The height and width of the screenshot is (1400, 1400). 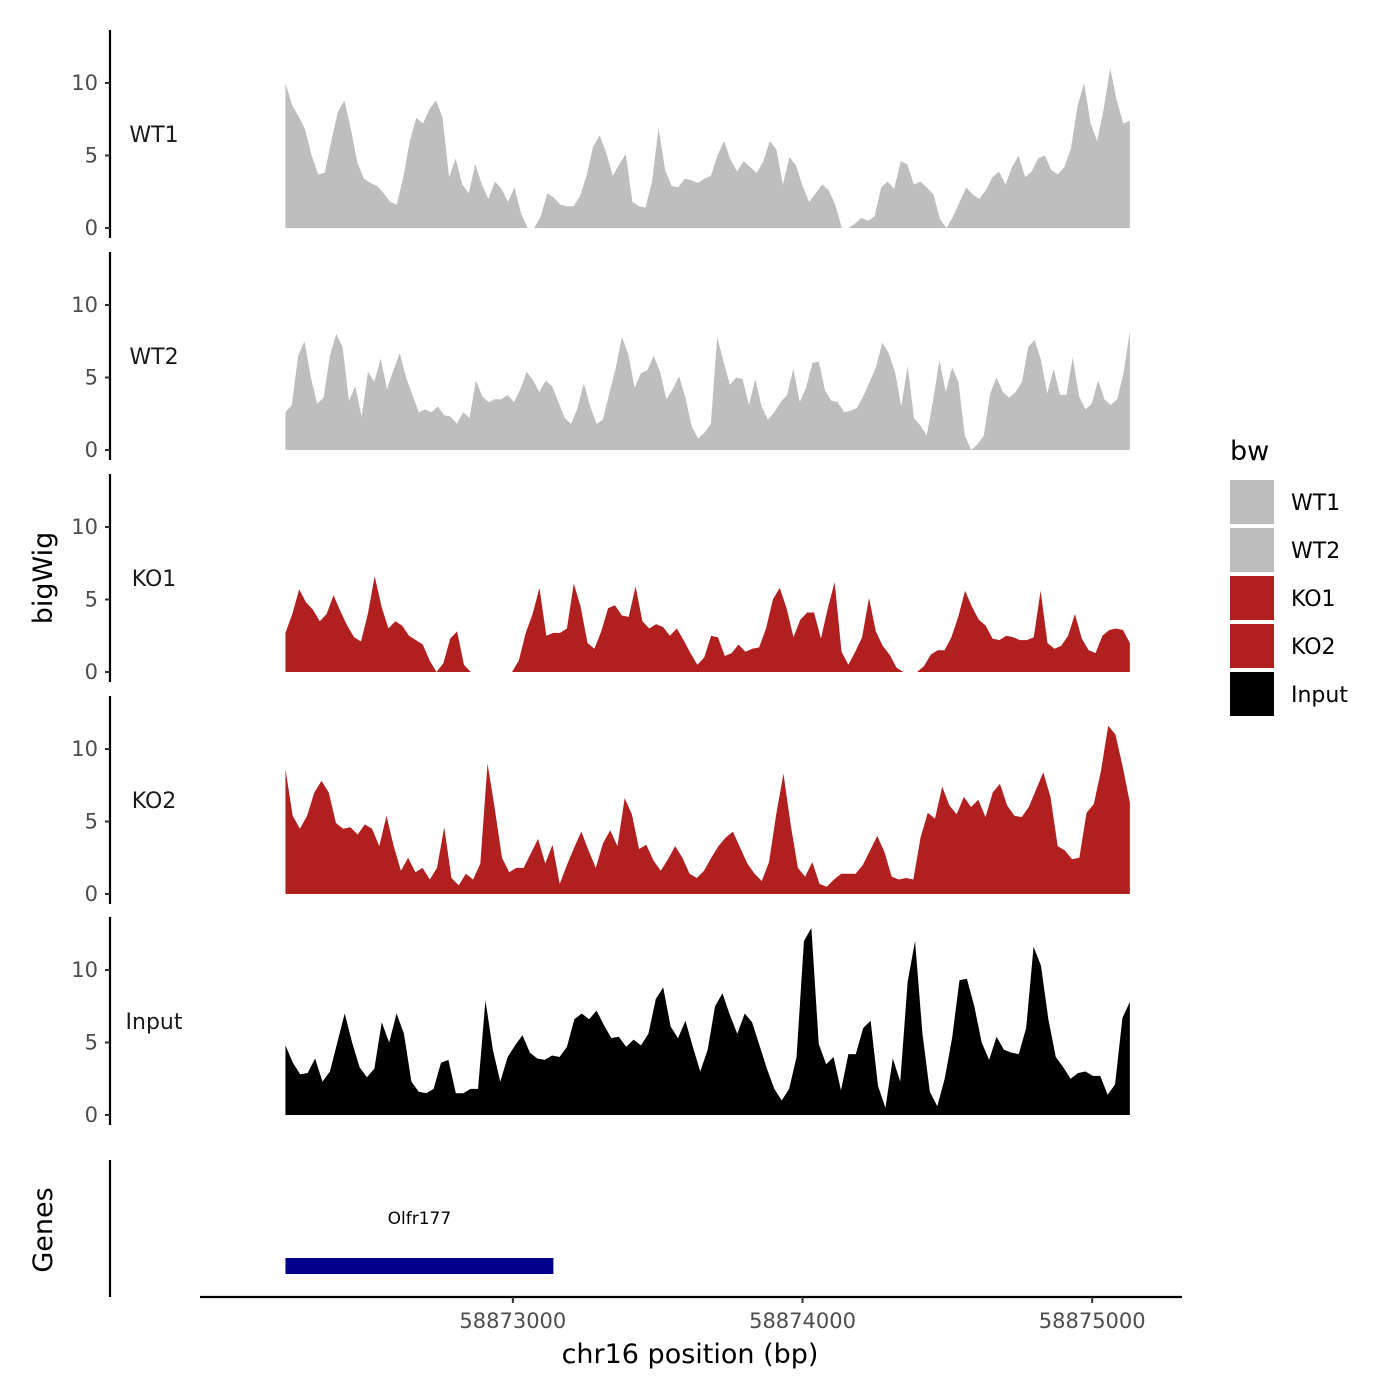 I want to click on genes-track: Olfr177, so click(x=331, y=1228).